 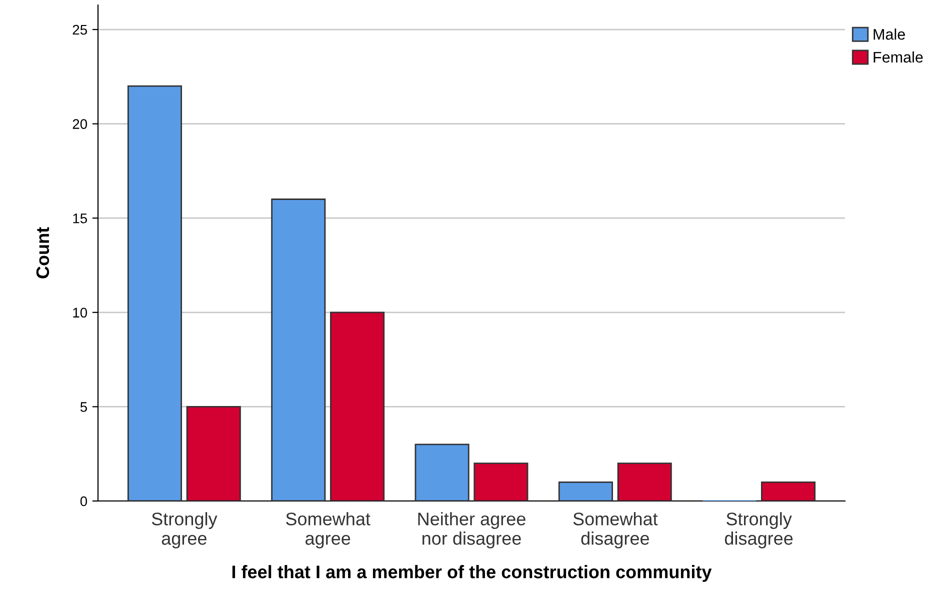 What do you see at coordinates (472, 573) in the screenshot?
I see `x-axis-title: I feel that I am a member of the construction community` at bounding box center [472, 573].